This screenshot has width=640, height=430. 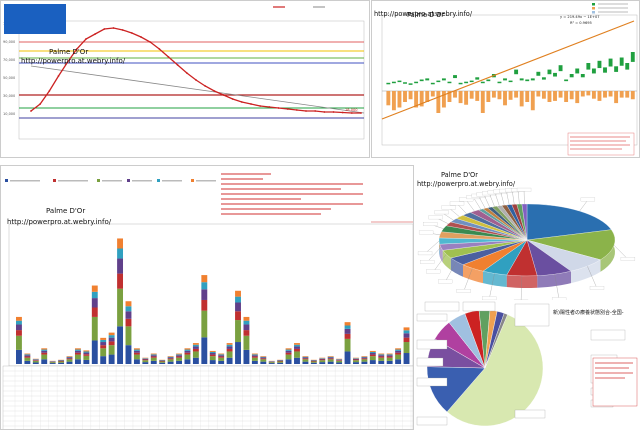 What do you see at coordinates (9, 78) in the screenshot?
I see `svg-text: 50,000` at bounding box center [9, 78].